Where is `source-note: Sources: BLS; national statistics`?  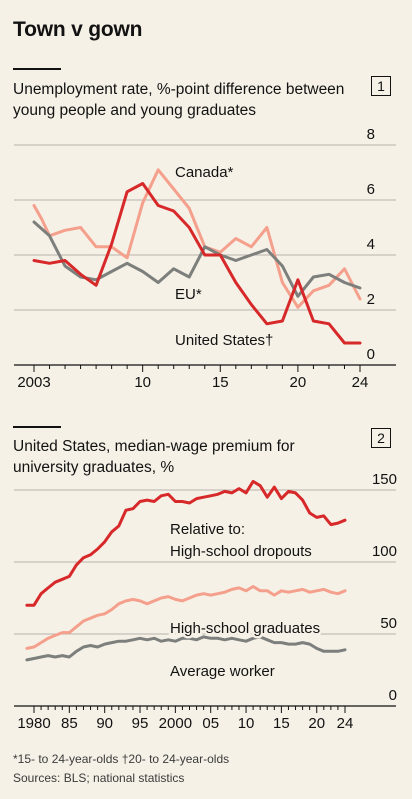
source-note: Sources: BLS; national statistics is located at coordinates (99, 778).